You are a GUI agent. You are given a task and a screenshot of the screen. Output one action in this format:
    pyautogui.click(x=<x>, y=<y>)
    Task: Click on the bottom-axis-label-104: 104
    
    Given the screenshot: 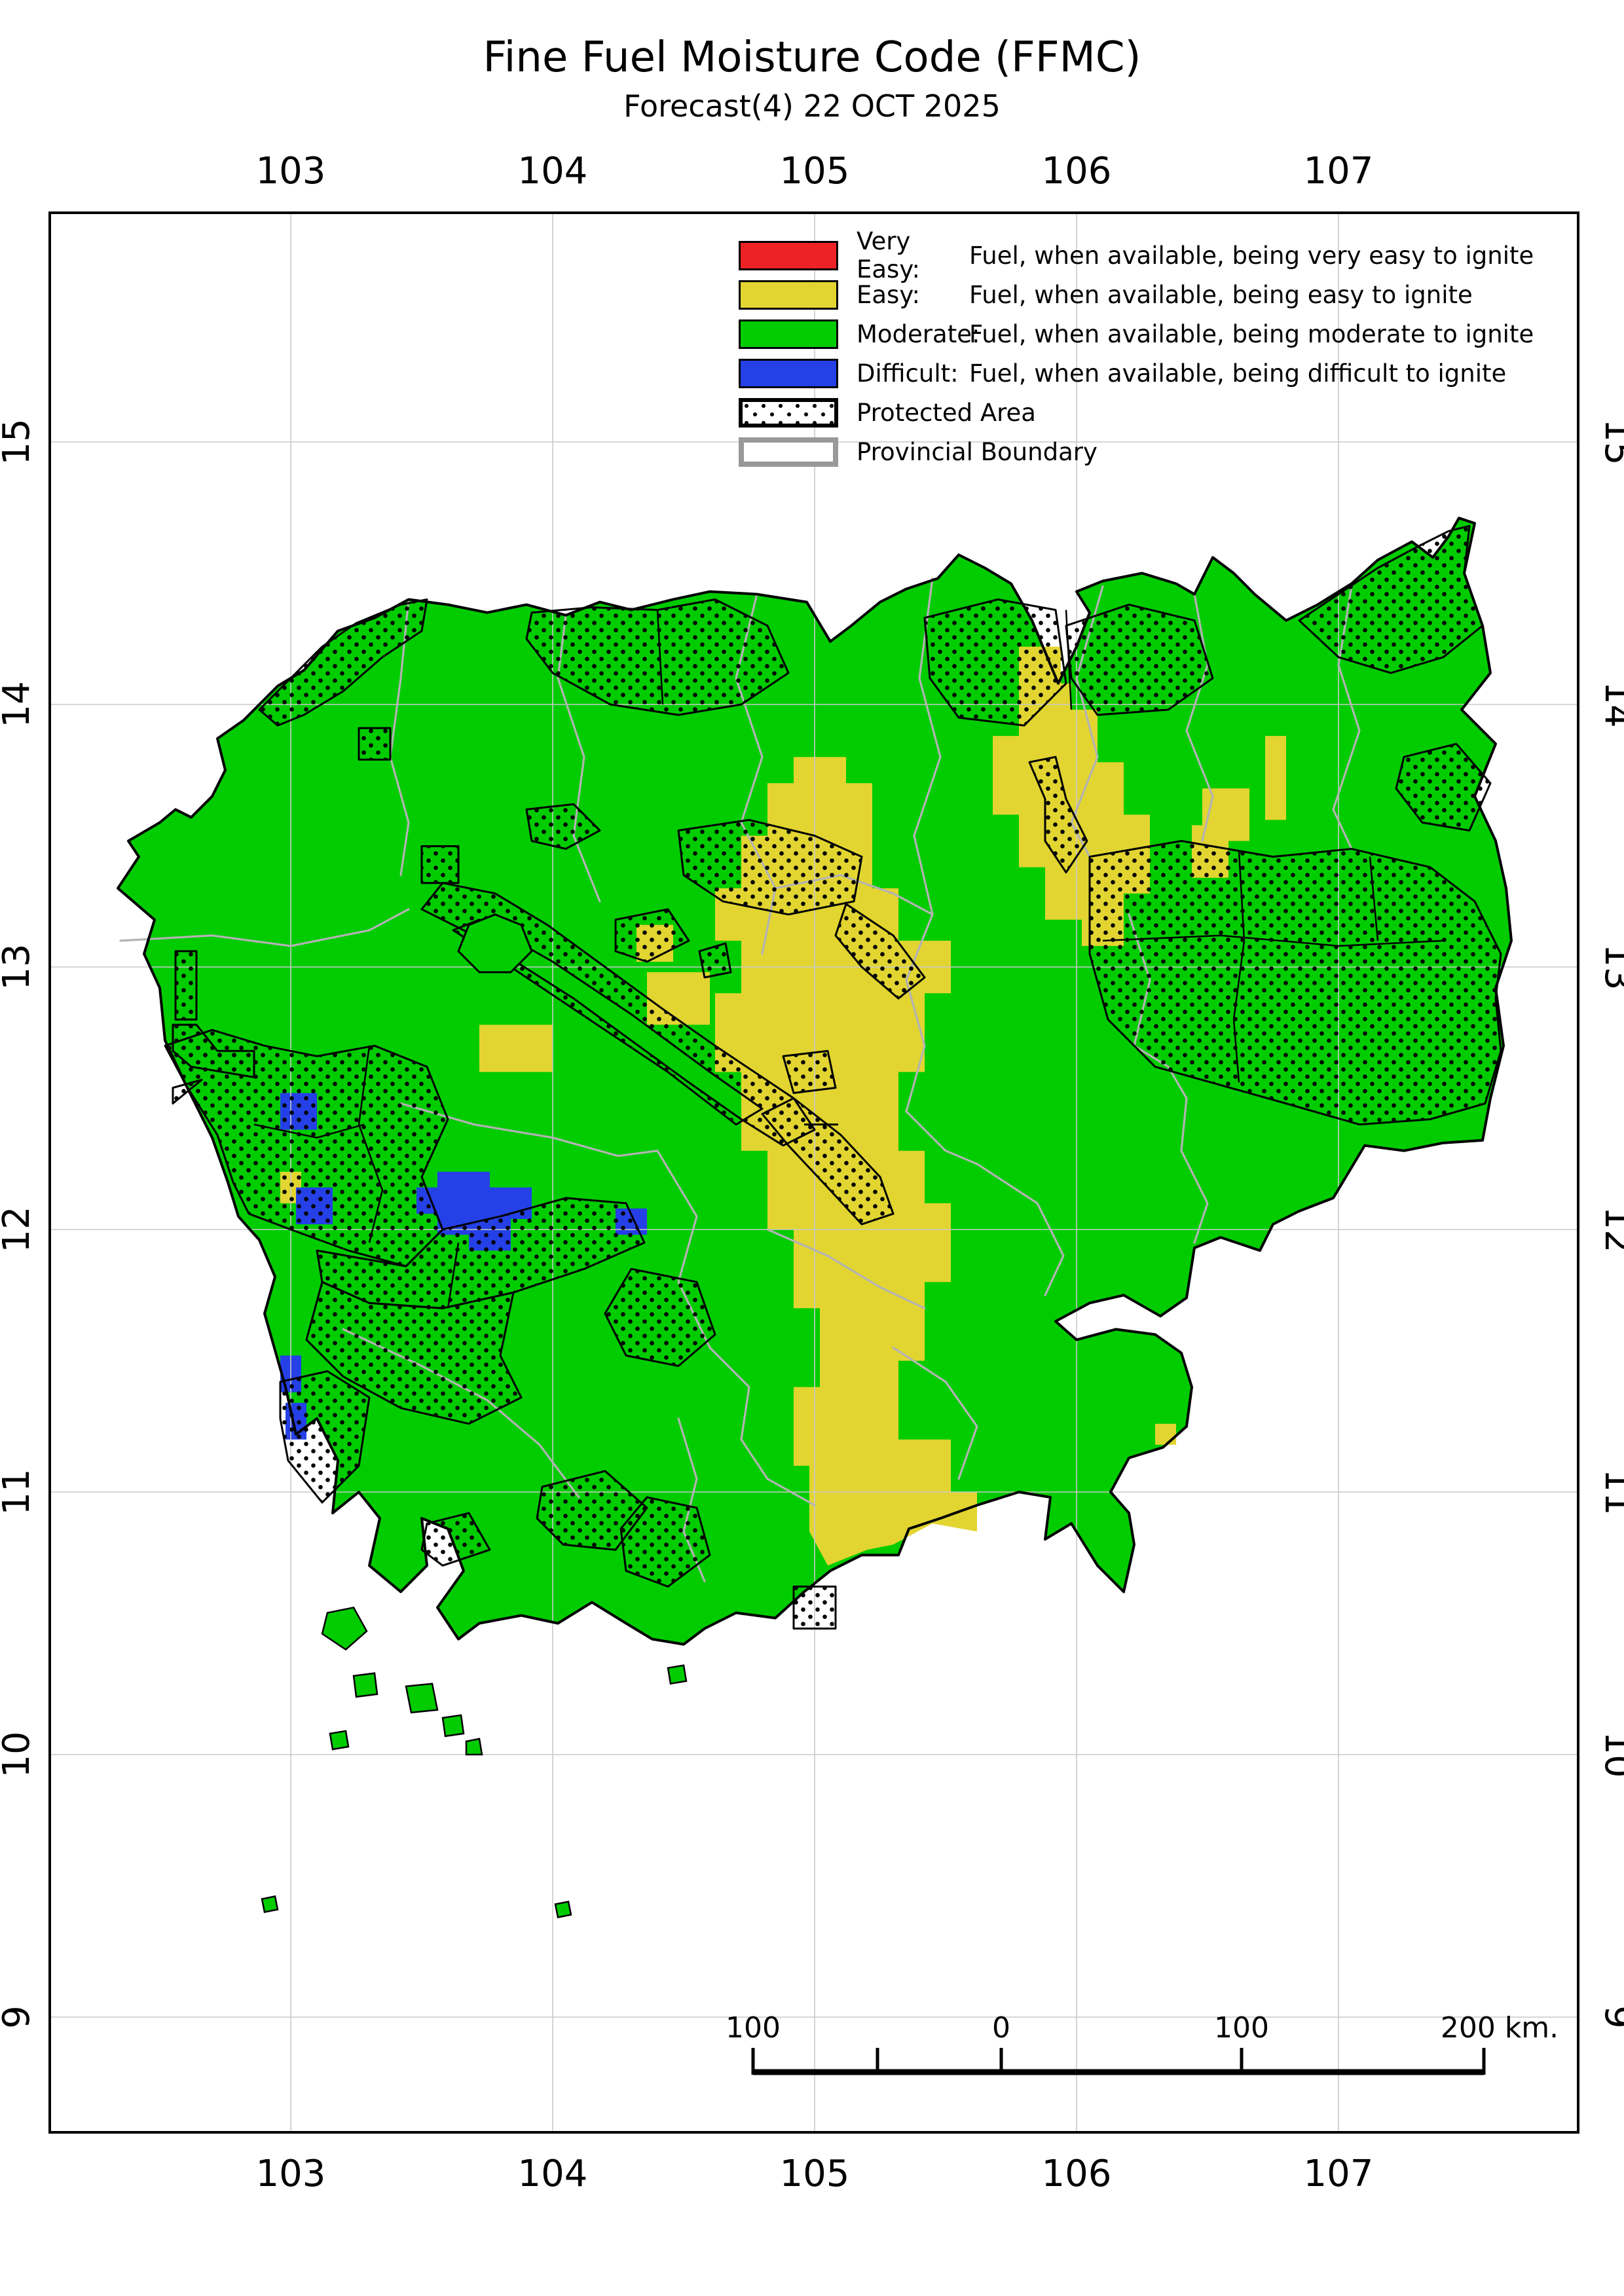 What is the action you would take?
    pyautogui.click(x=553, y=2174)
    